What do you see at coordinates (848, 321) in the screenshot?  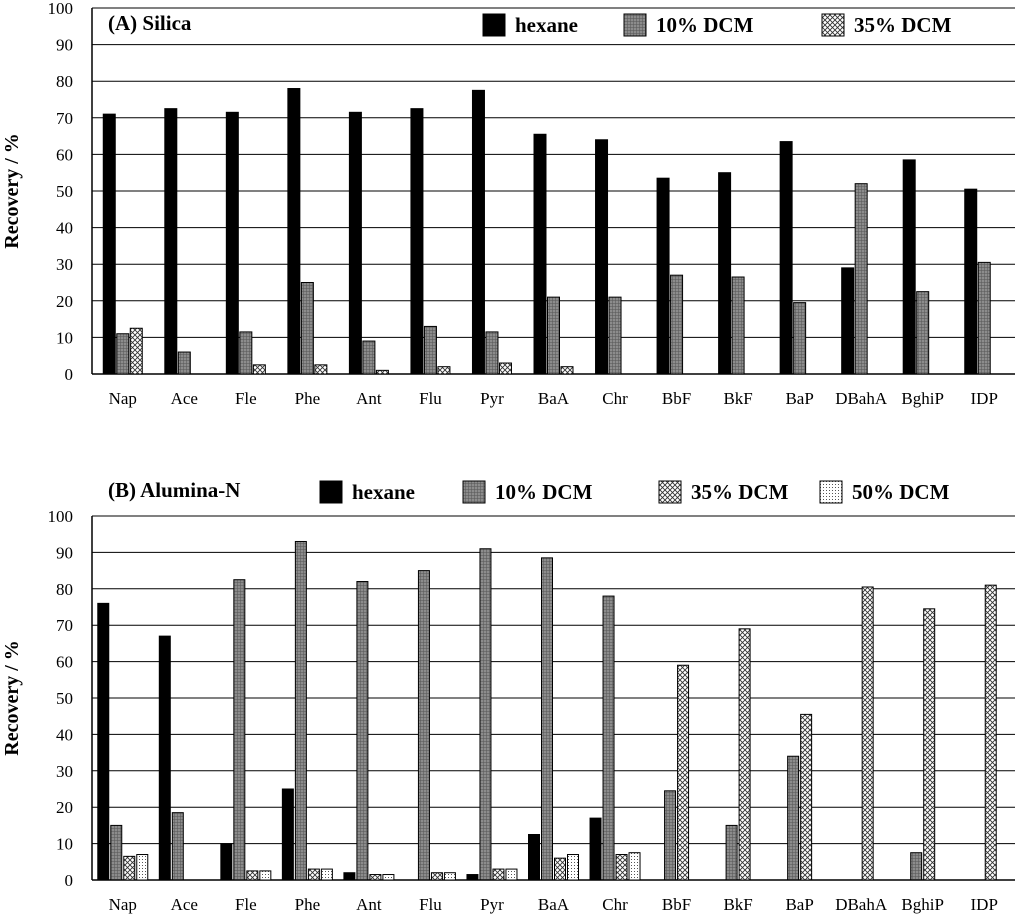 I see `bar-dbaha-hexane` at bounding box center [848, 321].